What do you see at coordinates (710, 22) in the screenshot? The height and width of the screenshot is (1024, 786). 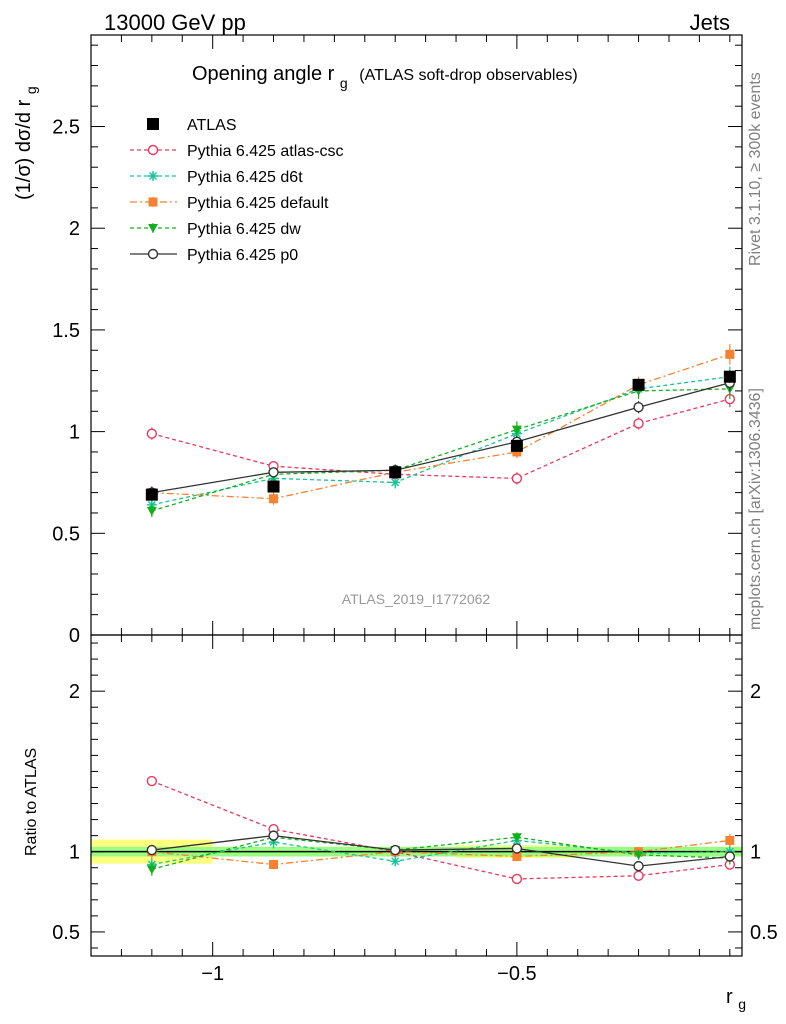 I see `header-right: Jets` at bounding box center [710, 22].